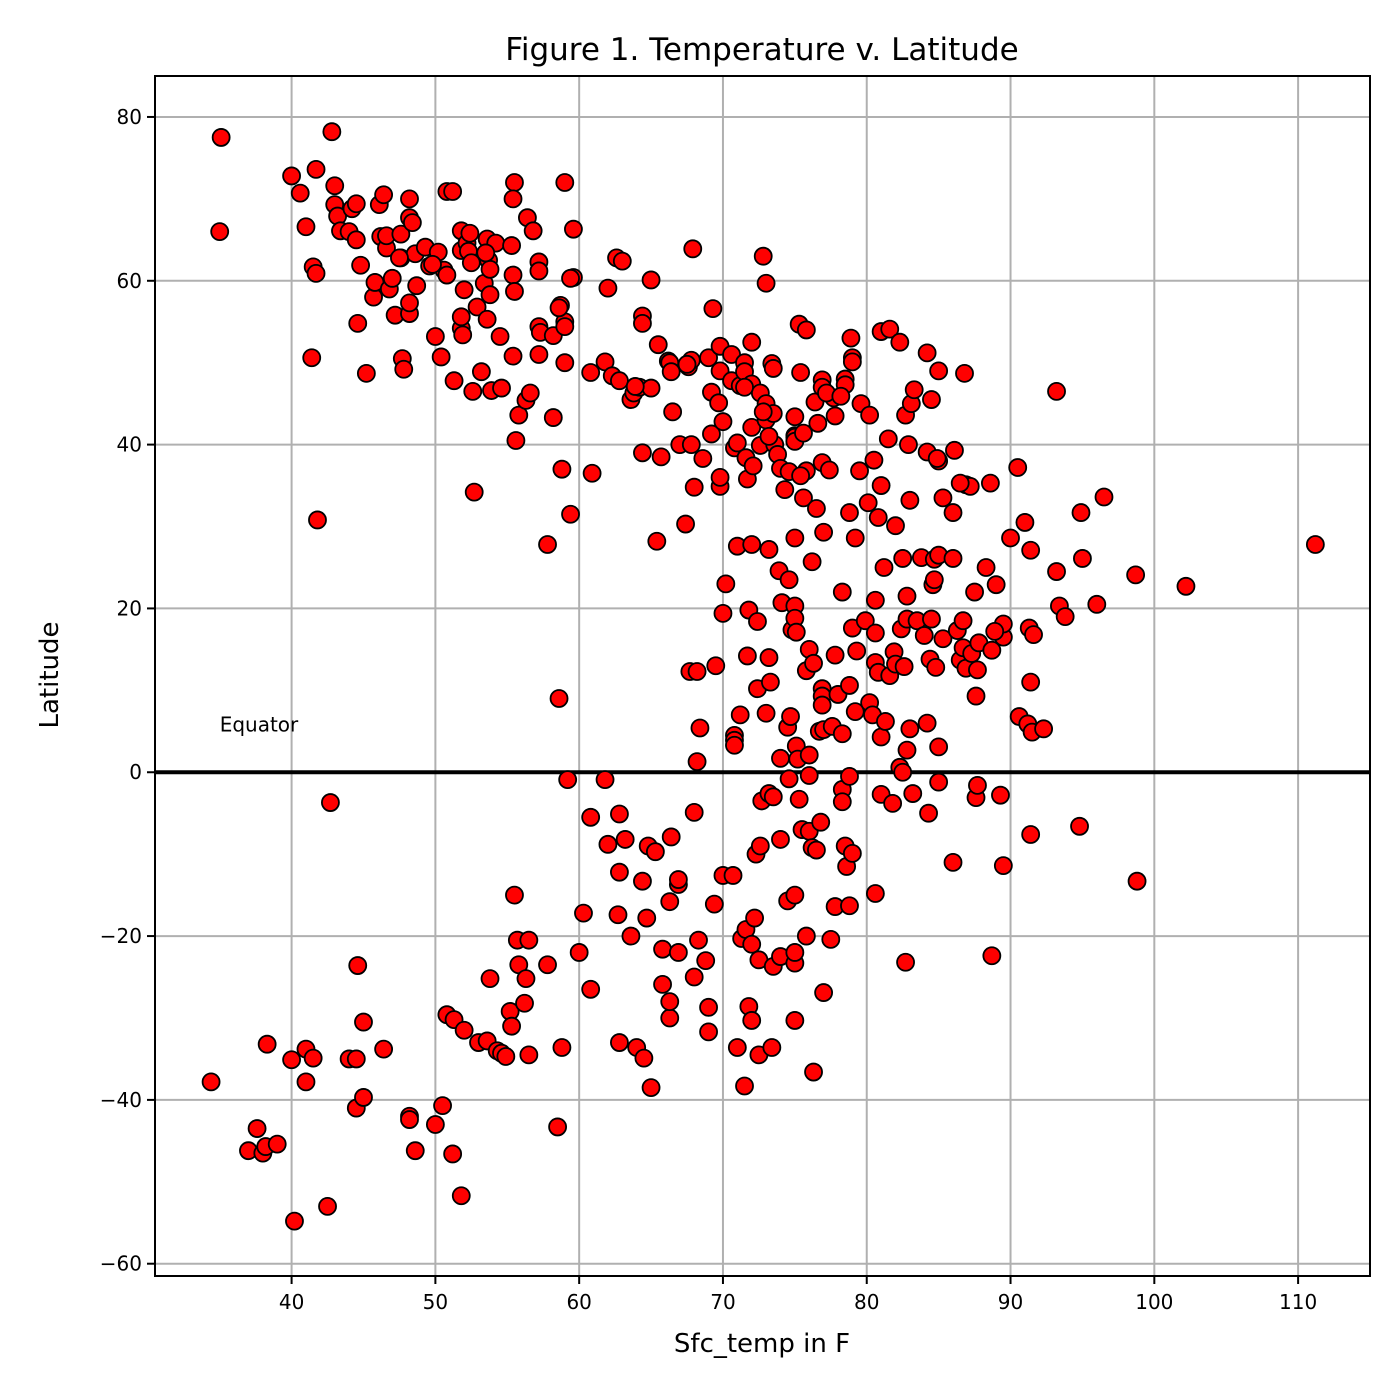  Describe the element at coordinates (50, 674) in the screenshot. I see `y-axis-label: Latitude` at that location.